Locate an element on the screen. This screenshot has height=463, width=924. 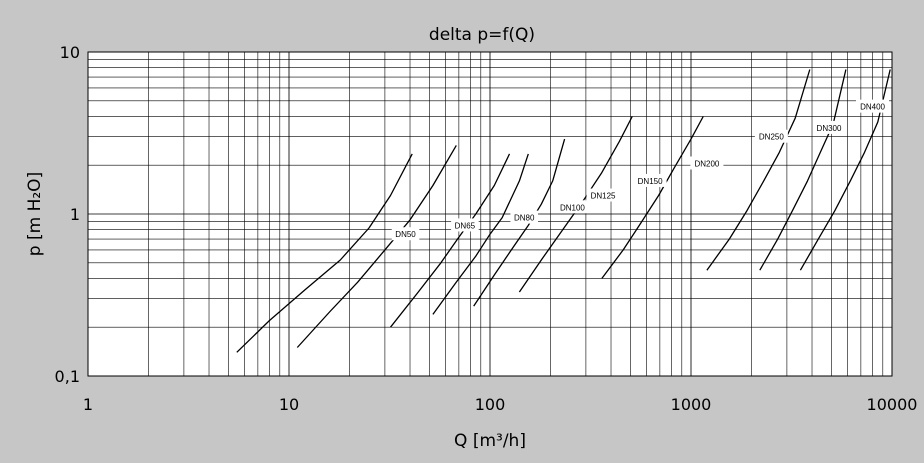
x-tick-label: 1000 is located at coordinates (691, 404).